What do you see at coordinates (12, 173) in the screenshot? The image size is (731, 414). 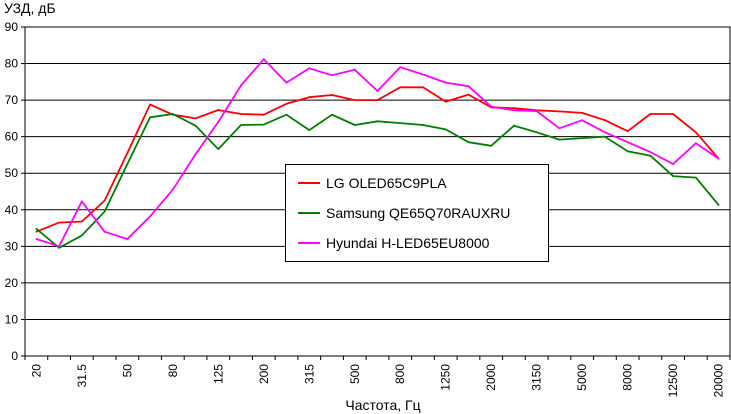 I see `y-tick-label-50: 50` at bounding box center [12, 173].